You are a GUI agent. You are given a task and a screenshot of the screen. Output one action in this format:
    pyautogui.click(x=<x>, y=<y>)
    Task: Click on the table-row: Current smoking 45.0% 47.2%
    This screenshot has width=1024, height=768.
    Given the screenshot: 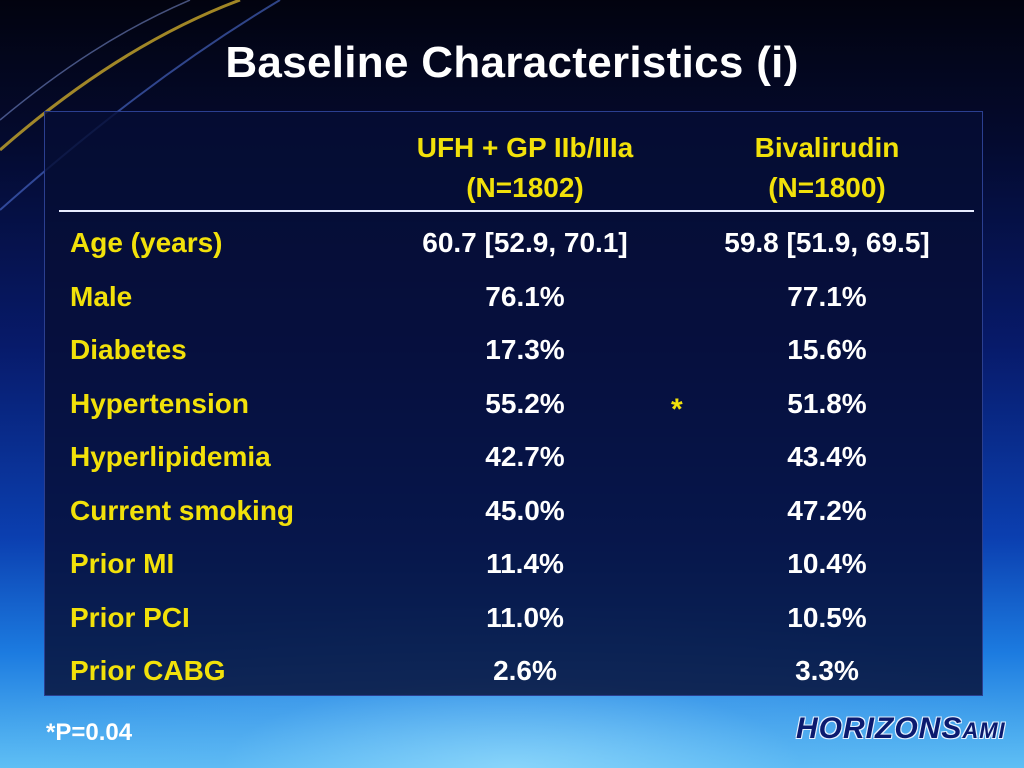 What is the action you would take?
    pyautogui.click(x=514, y=511)
    